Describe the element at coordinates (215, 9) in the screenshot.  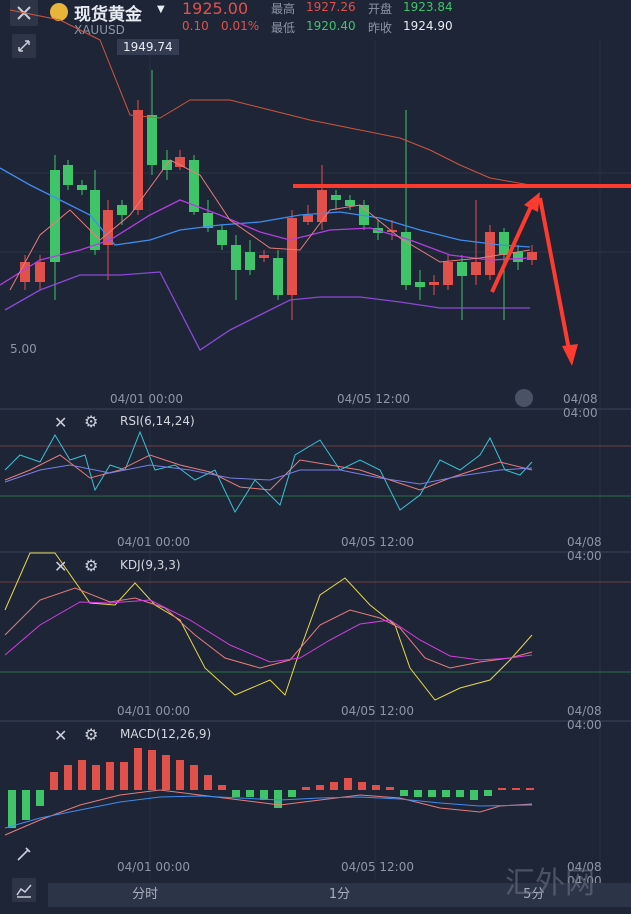
I see `current-price: 1925.00` at that location.